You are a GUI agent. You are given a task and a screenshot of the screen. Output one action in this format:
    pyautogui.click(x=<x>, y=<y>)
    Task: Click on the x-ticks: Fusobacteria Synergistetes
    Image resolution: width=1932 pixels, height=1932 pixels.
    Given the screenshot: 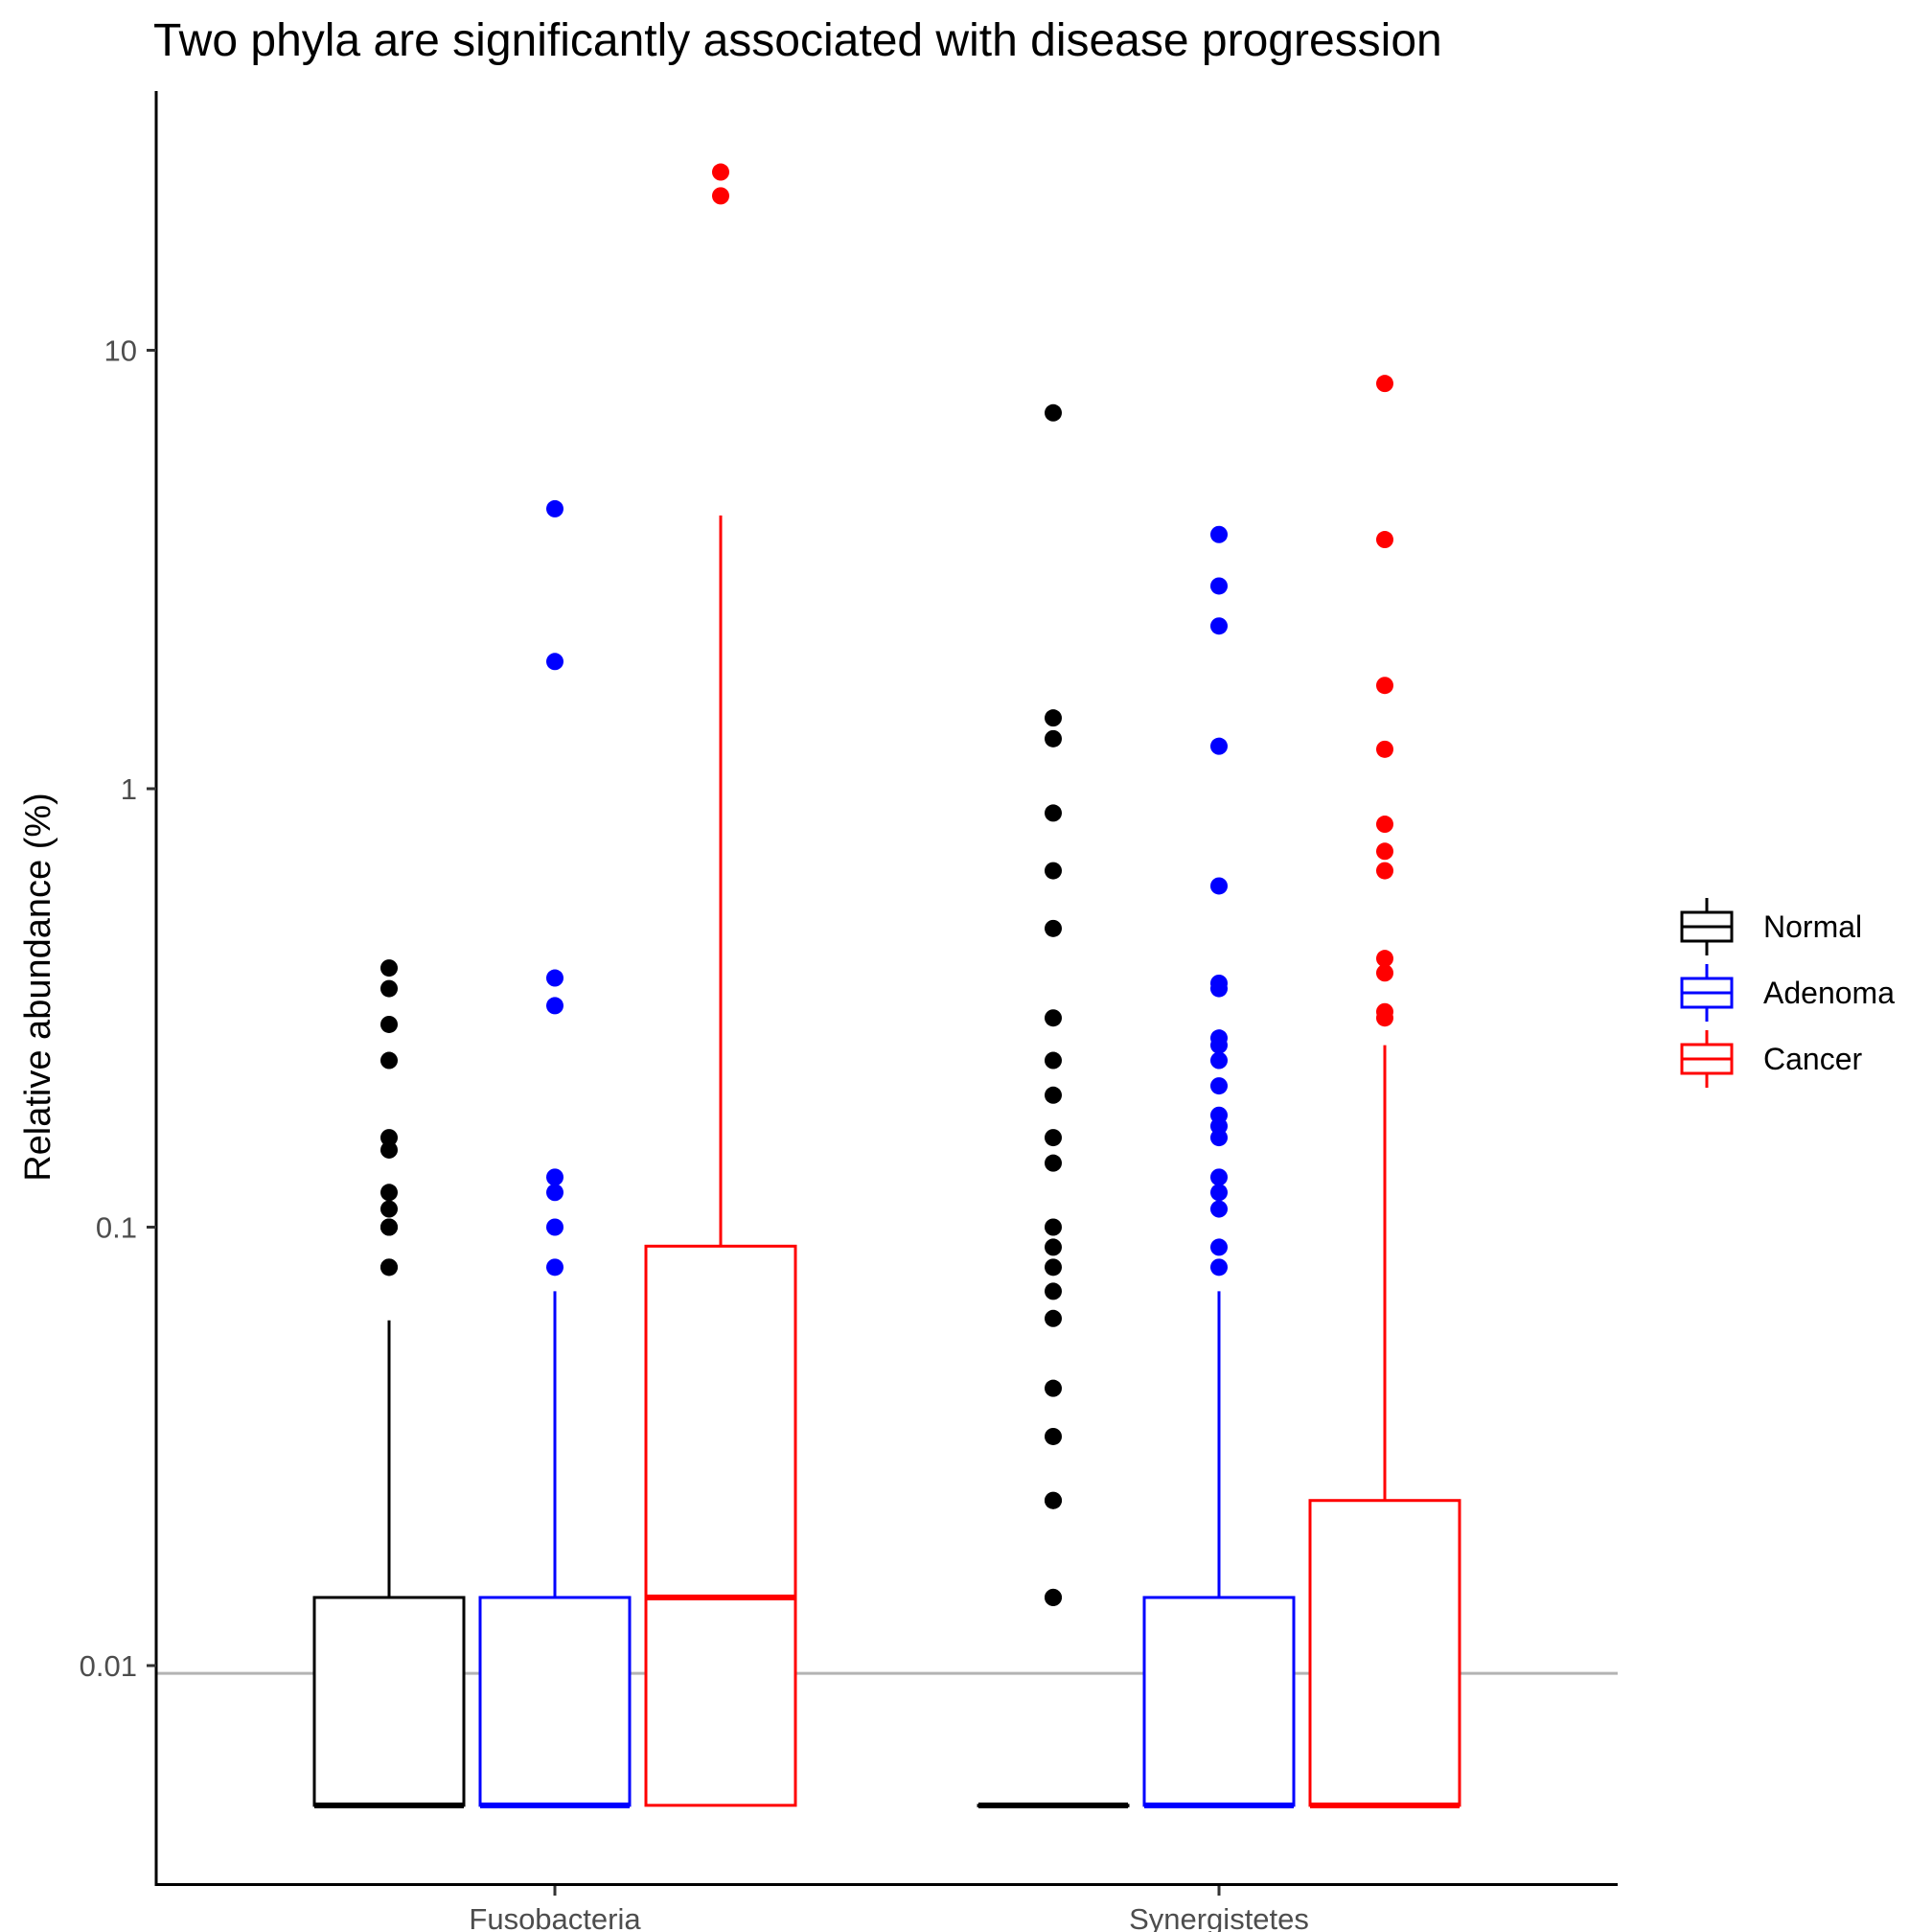 What is the action you would take?
    pyautogui.click(x=889, y=1909)
    